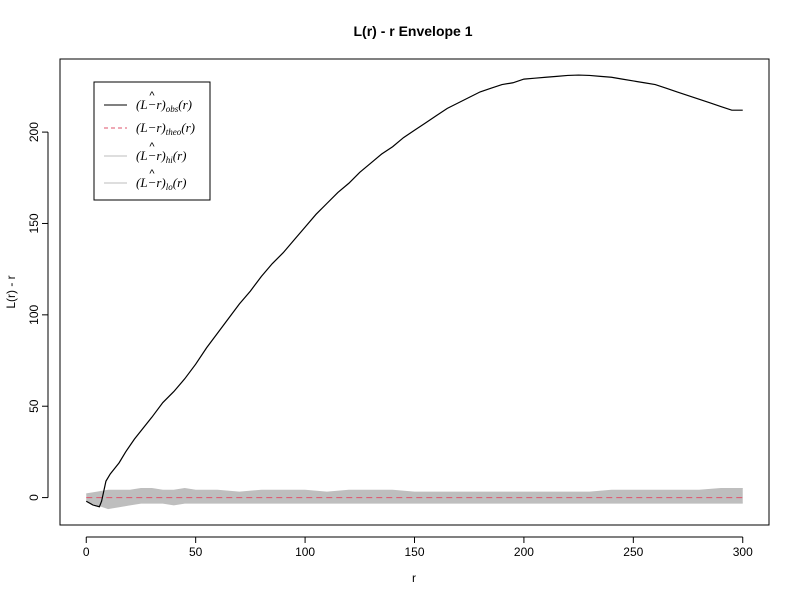 This screenshot has height=600, width=800. What do you see at coordinates (196, 552) in the screenshot?
I see `x-tick-label: 50` at bounding box center [196, 552].